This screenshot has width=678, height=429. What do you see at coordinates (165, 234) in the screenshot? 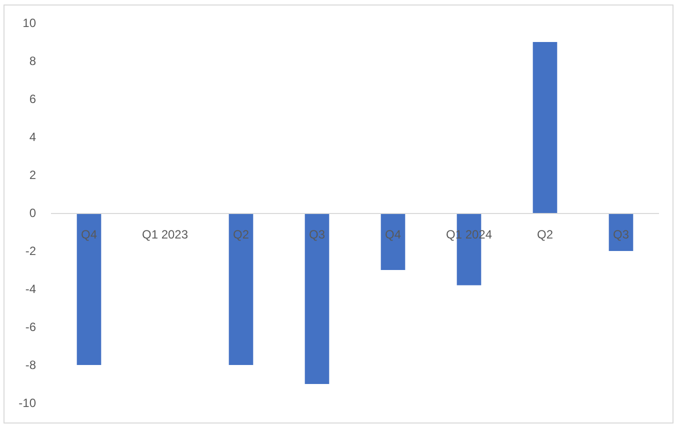
I see `x-tick-label: Q1 2023` at bounding box center [165, 234].